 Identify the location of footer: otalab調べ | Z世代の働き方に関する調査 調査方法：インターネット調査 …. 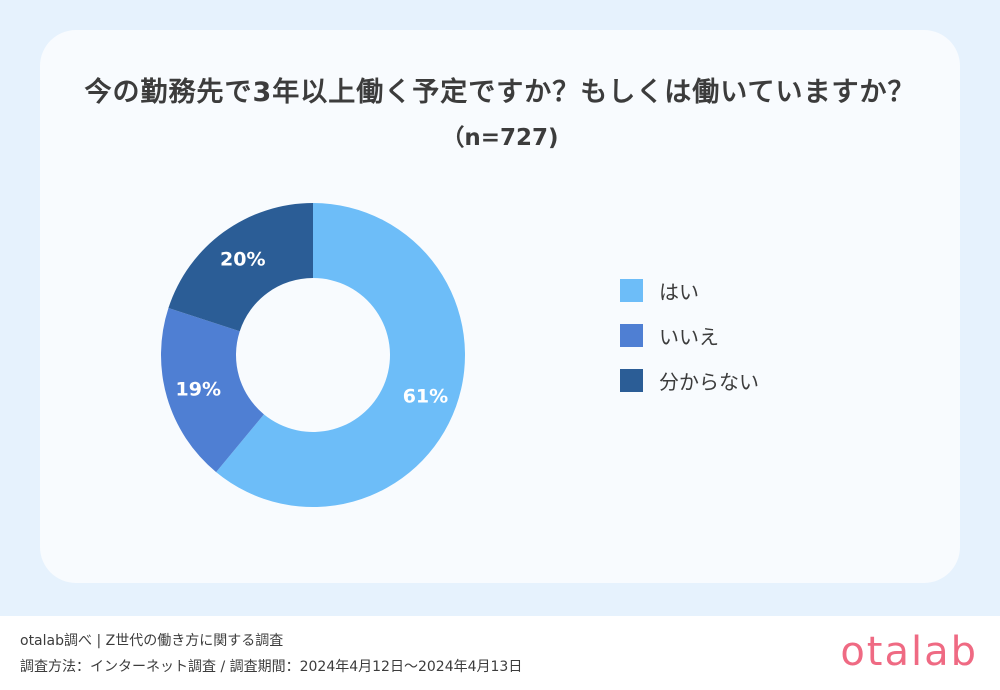
(500, 653).